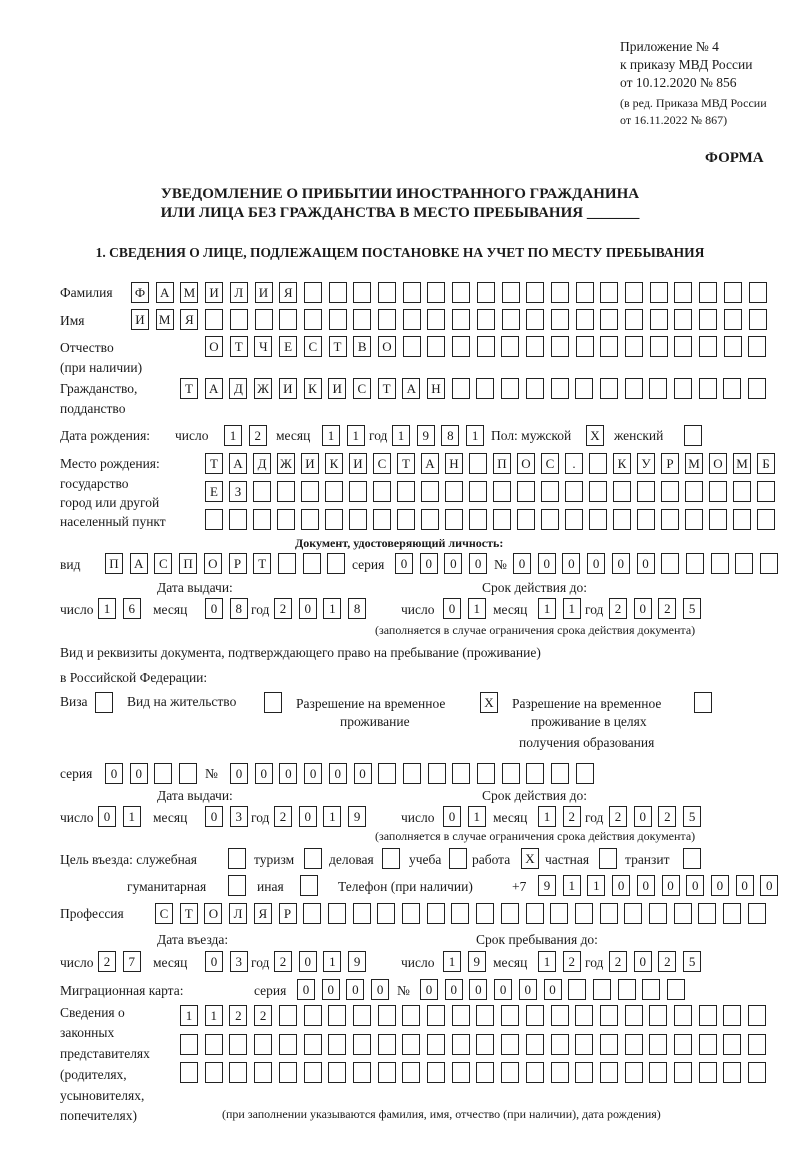 This screenshot has height=1163, width=800. I want to click on char-cell: С, so click(382, 463).